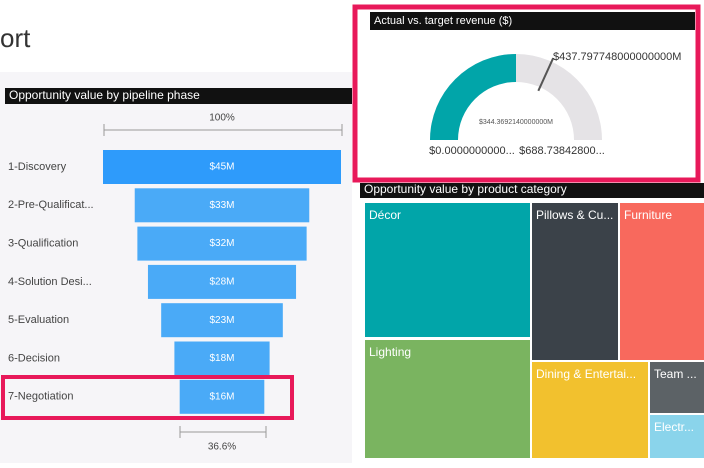 The height and width of the screenshot is (468, 704). What do you see at coordinates (385, 215) in the screenshot?
I see `tile-label: Décor` at bounding box center [385, 215].